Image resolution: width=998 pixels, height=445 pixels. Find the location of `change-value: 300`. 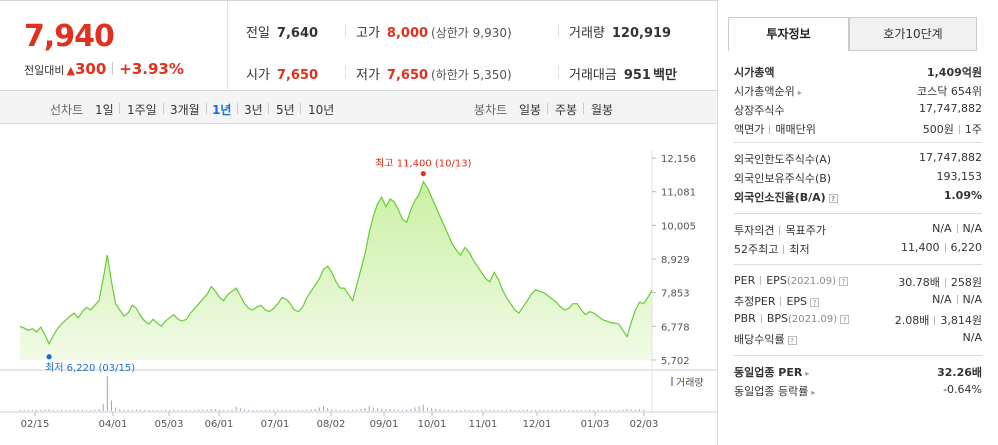

change-value: 300 is located at coordinates (90, 69).